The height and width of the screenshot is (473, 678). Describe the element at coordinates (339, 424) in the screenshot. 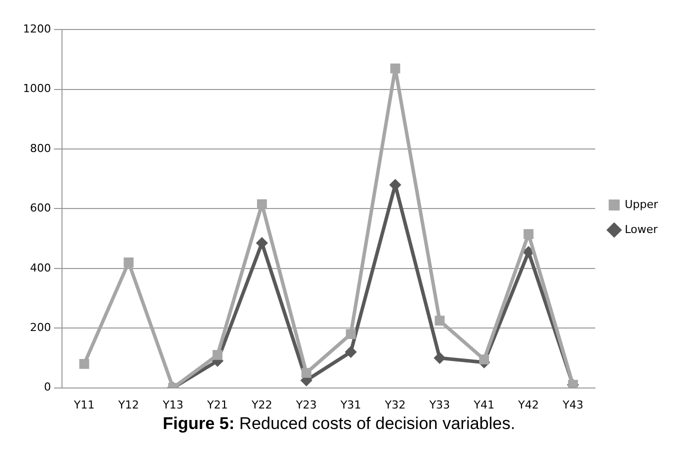

I see `caption: Figure 5: Reduced costs of decision variables.` at that location.